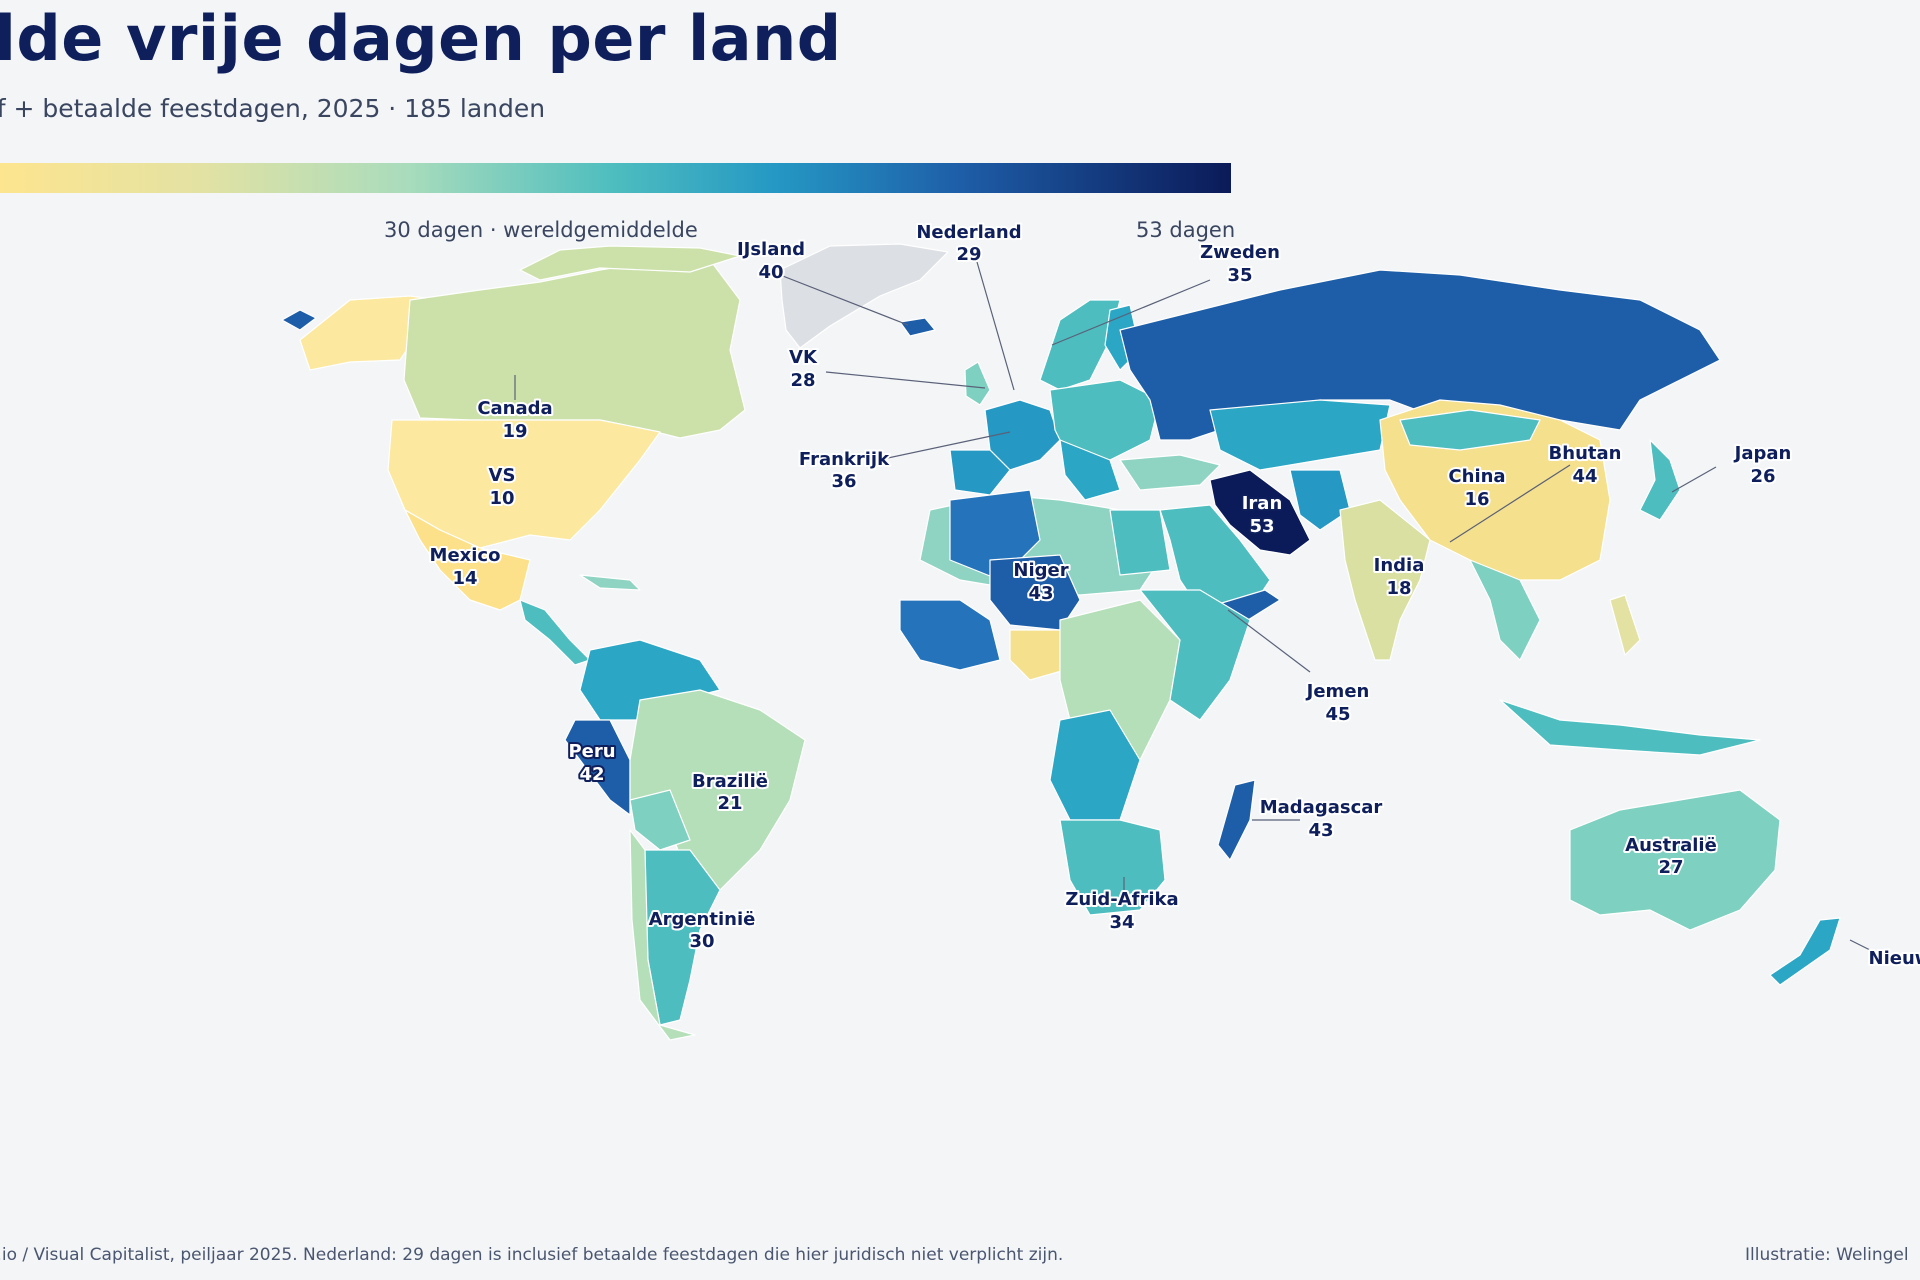 The image size is (1920, 1280). I want to click on region-philippines, so click(1625, 625).